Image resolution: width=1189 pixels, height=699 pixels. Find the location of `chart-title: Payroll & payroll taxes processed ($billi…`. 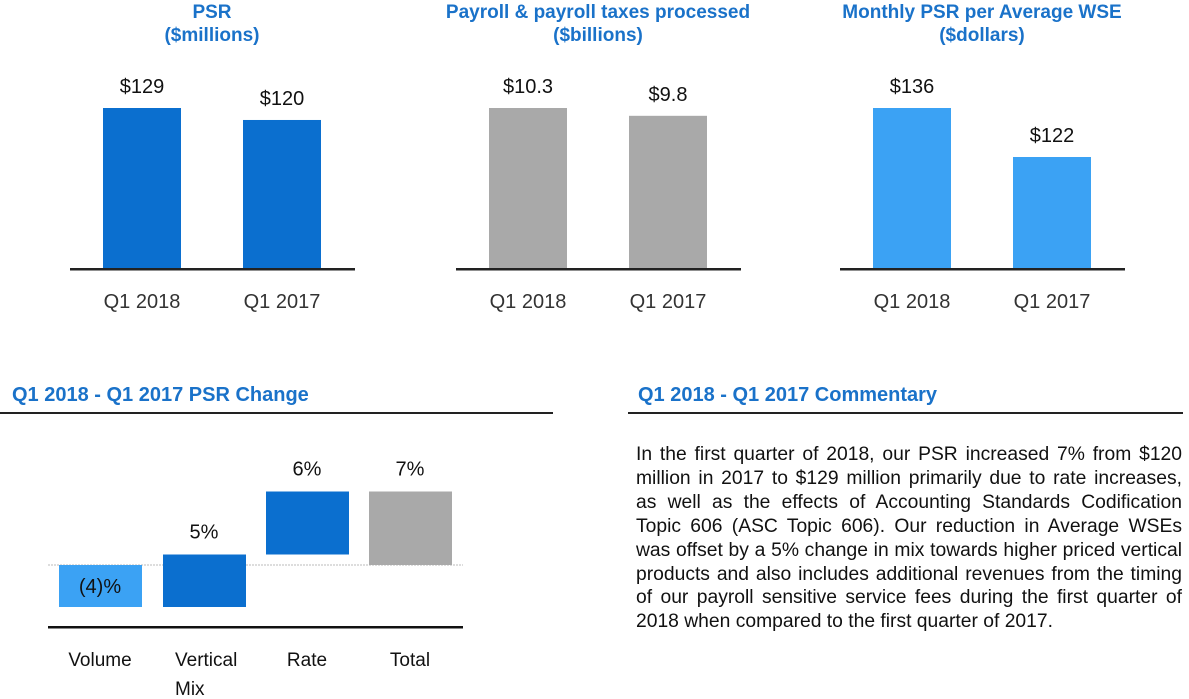

chart-title: Payroll & payroll taxes processed ($billi… is located at coordinates (598, 24).